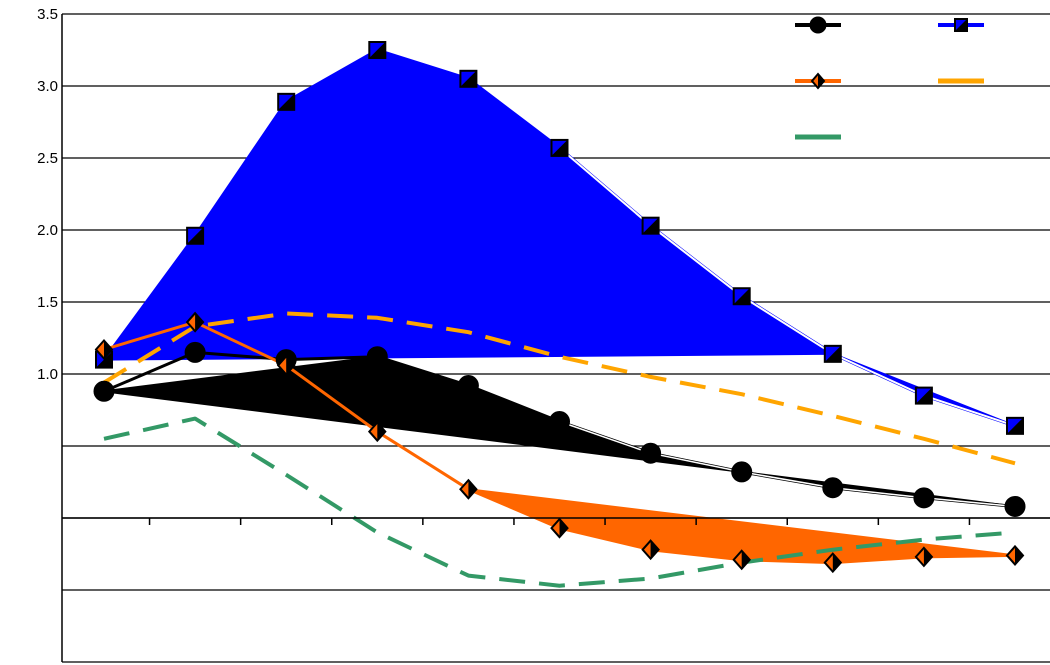  I want to click on legend-entry-orange, so click(818, 81).